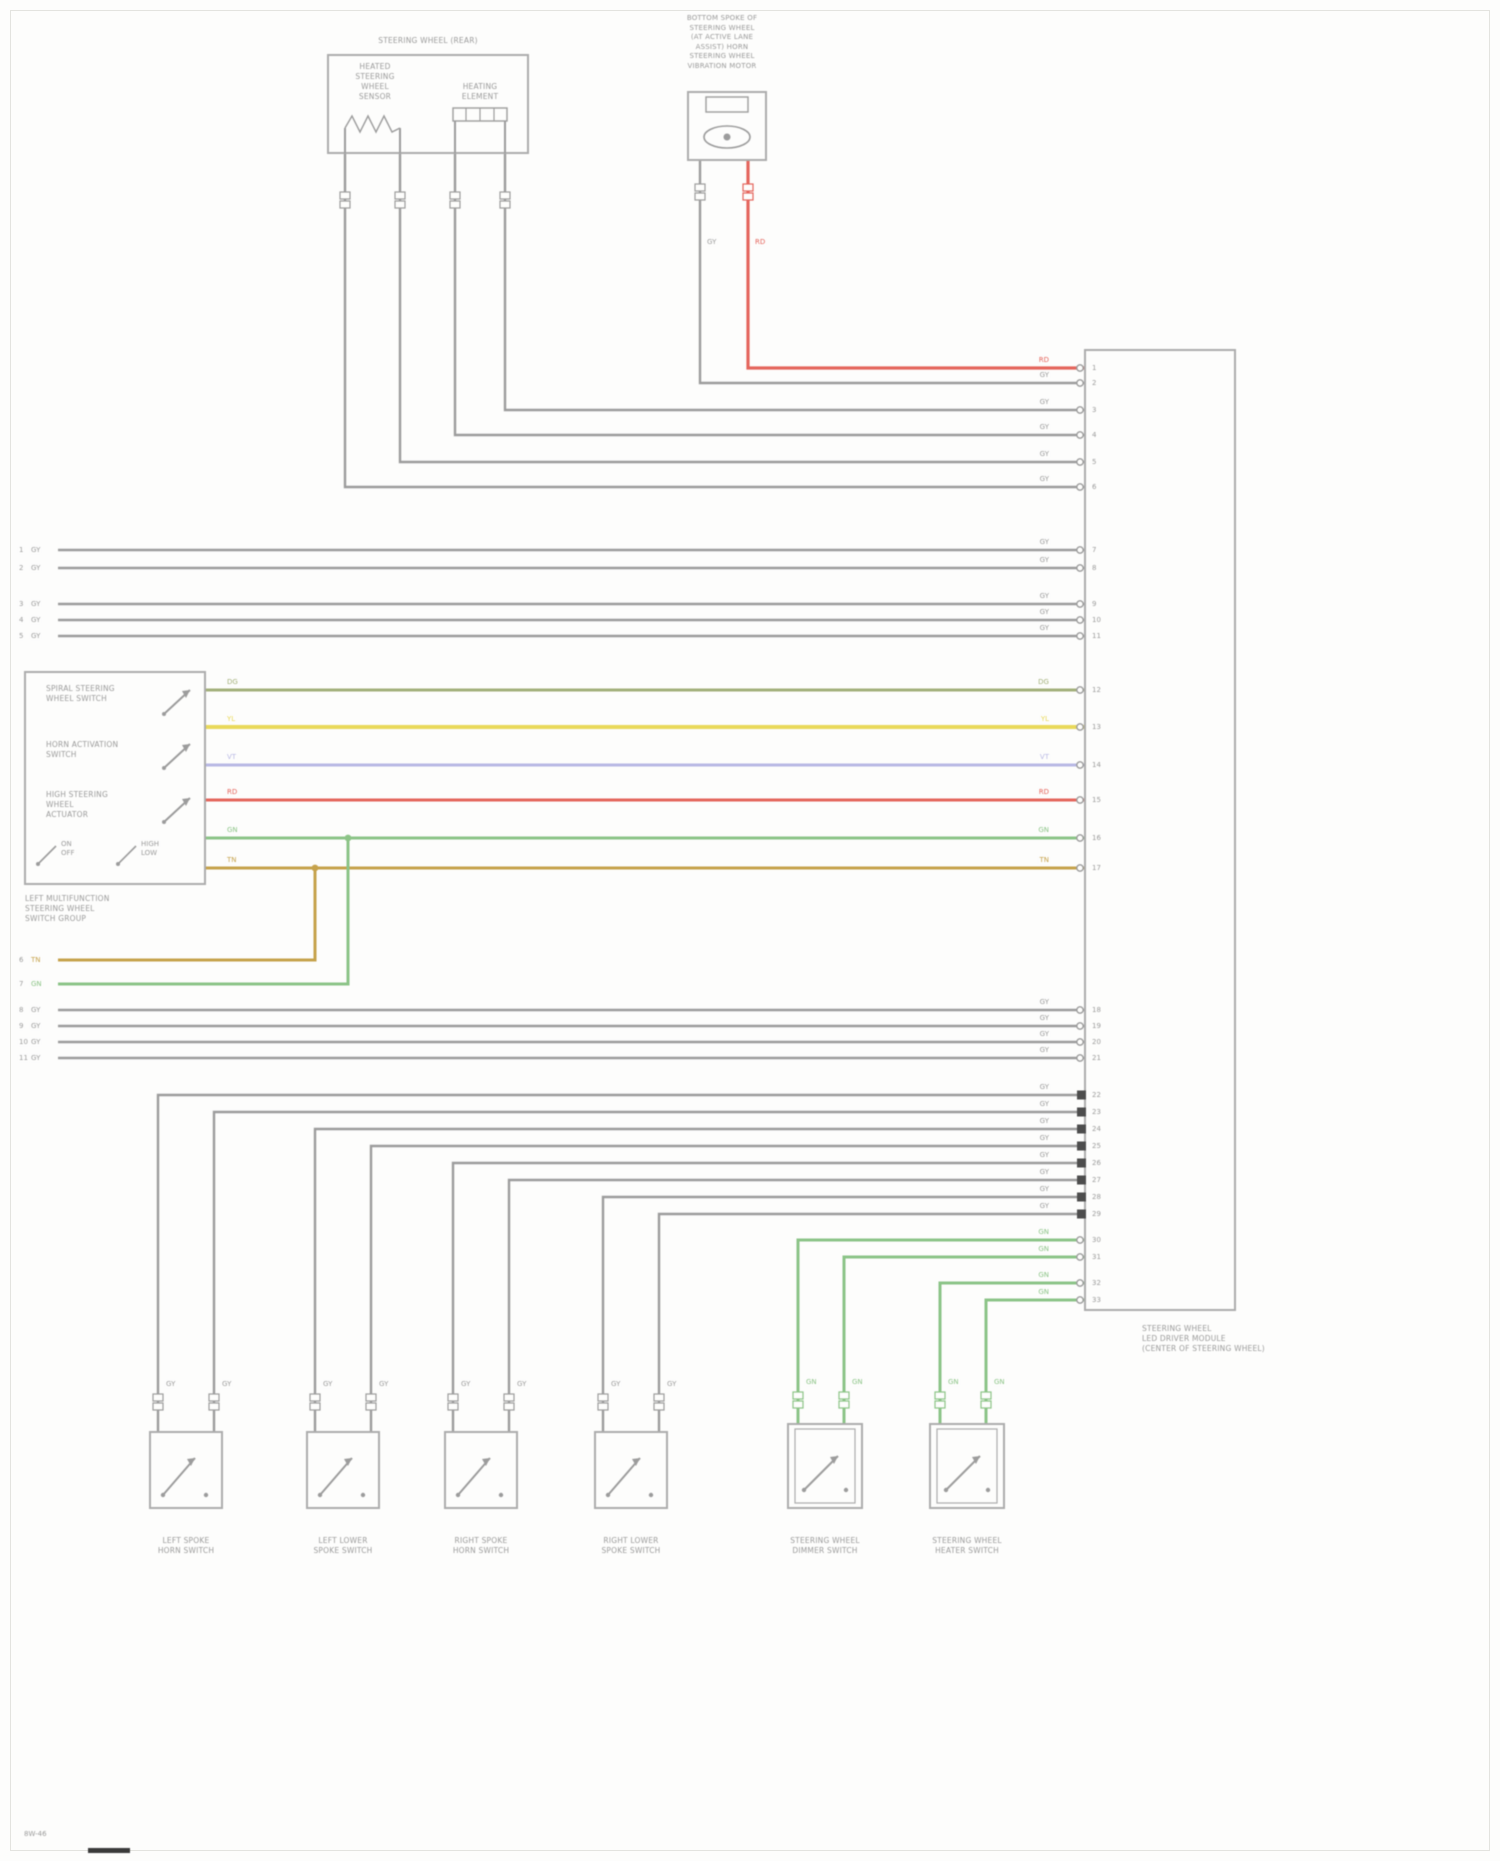 The width and height of the screenshot is (1500, 1861). Describe the element at coordinates (1034, 1361) in the screenshot. I see `wire-sw6-b` at that location.